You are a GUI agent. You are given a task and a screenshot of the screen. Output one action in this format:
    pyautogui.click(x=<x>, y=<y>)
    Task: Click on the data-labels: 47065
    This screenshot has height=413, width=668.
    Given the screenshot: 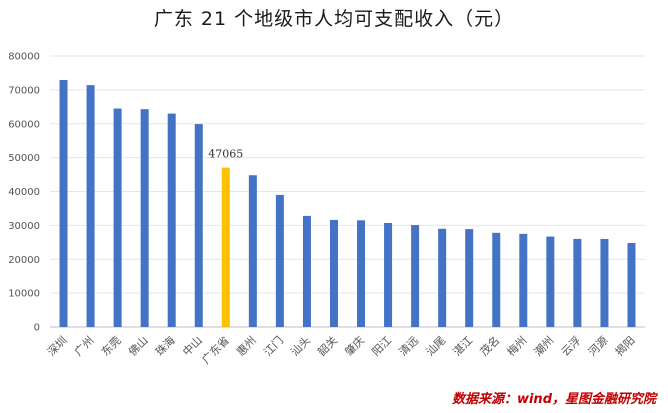 What is the action you would take?
    pyautogui.click(x=225, y=154)
    